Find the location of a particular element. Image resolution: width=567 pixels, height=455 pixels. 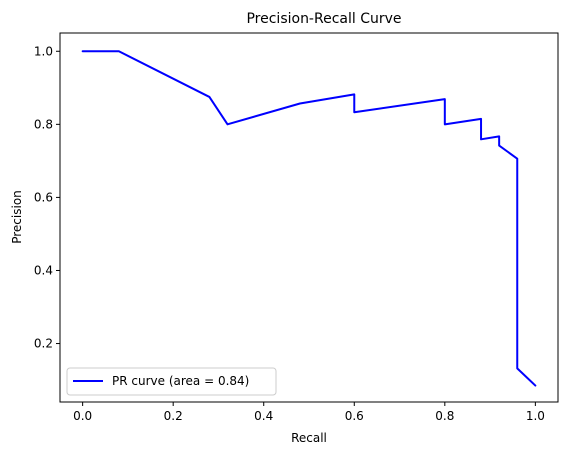

x-tick-label: 0.0 is located at coordinates (82, 416).